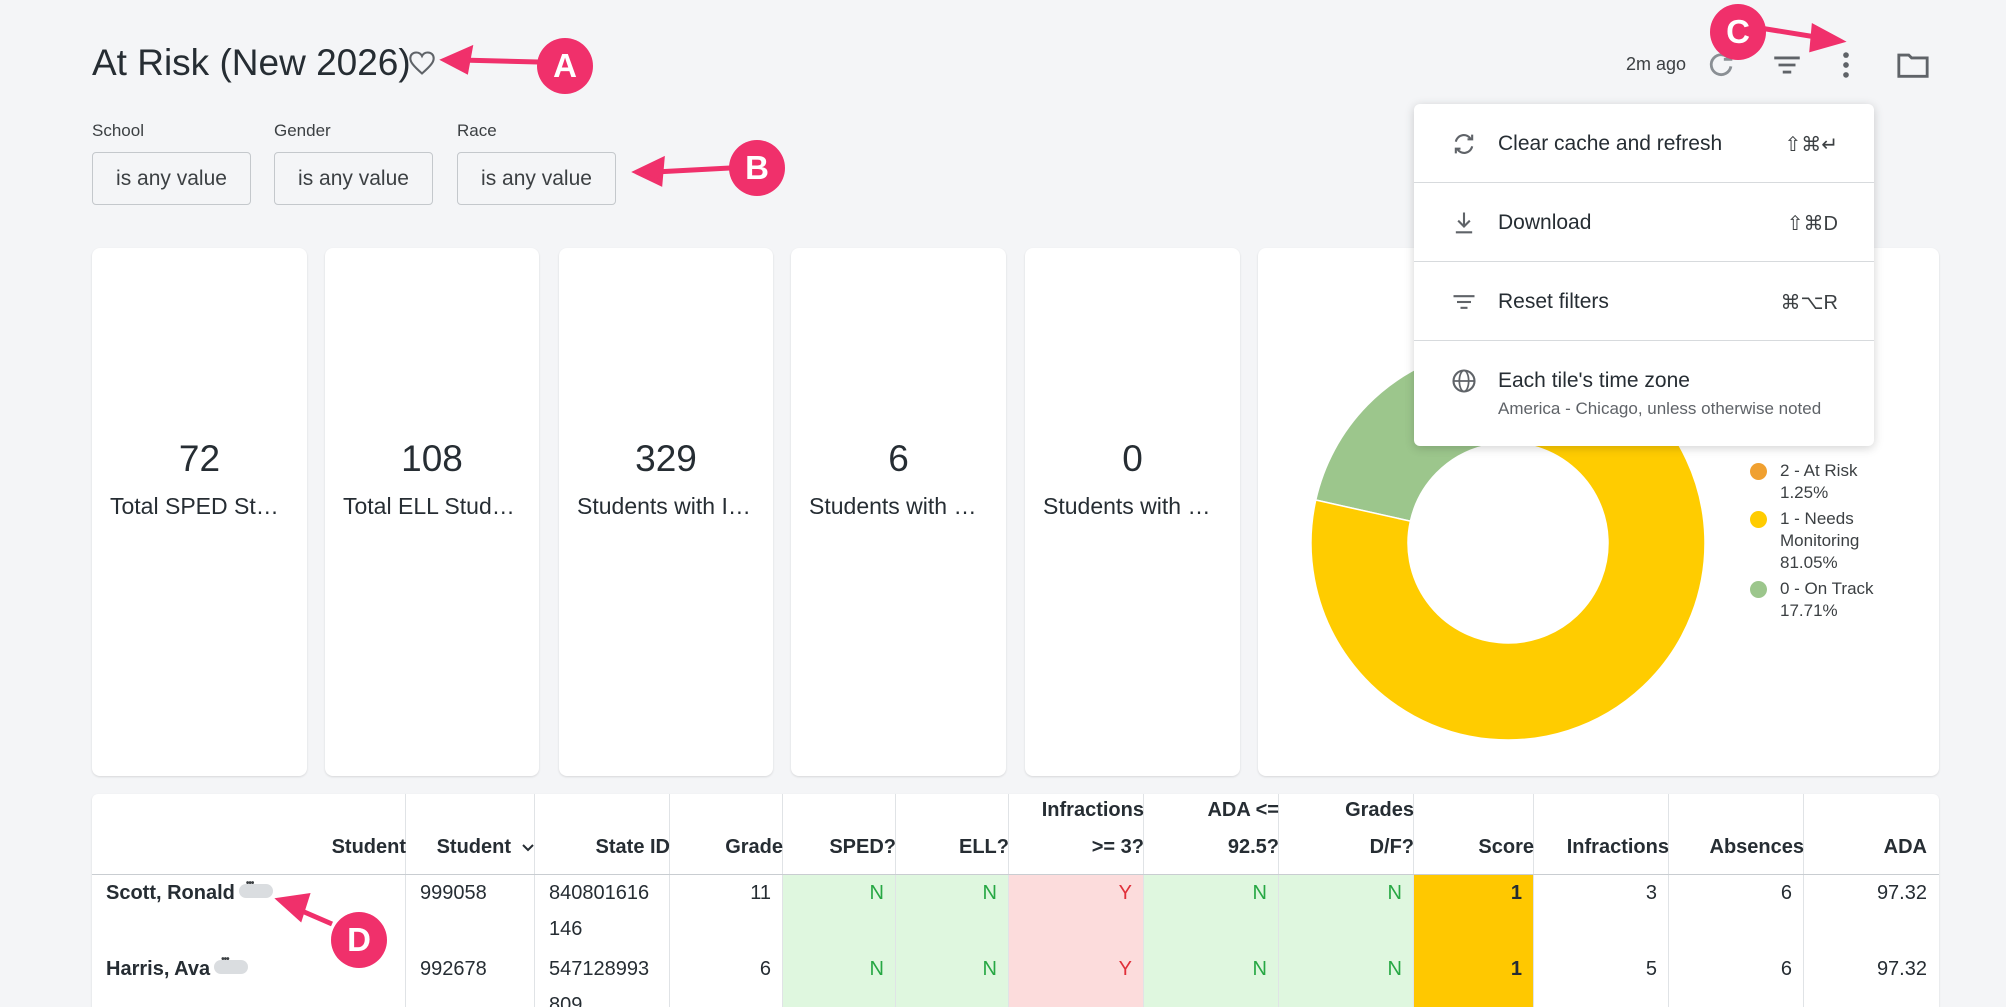 The height and width of the screenshot is (1007, 2006). What do you see at coordinates (760, 893) in the screenshot?
I see `cell-grade: 11` at bounding box center [760, 893].